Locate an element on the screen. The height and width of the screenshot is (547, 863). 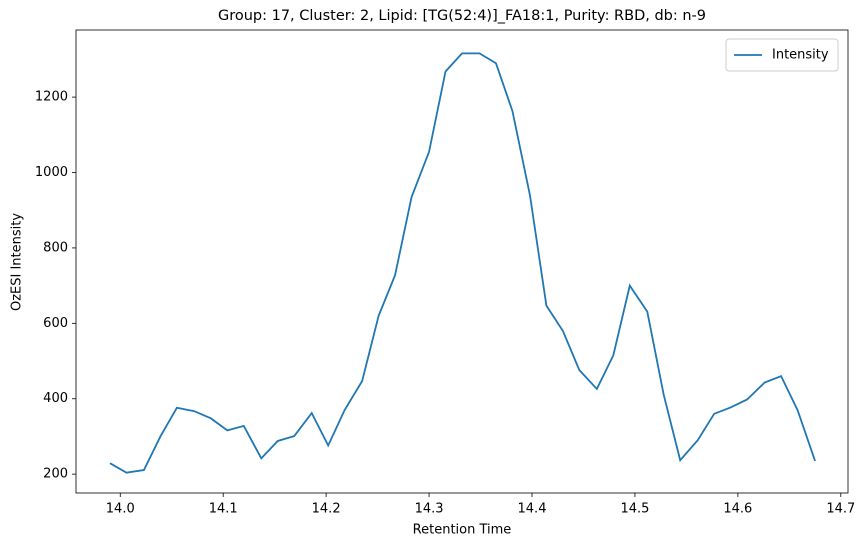
y-tick-label: 400 is located at coordinates (55, 398).